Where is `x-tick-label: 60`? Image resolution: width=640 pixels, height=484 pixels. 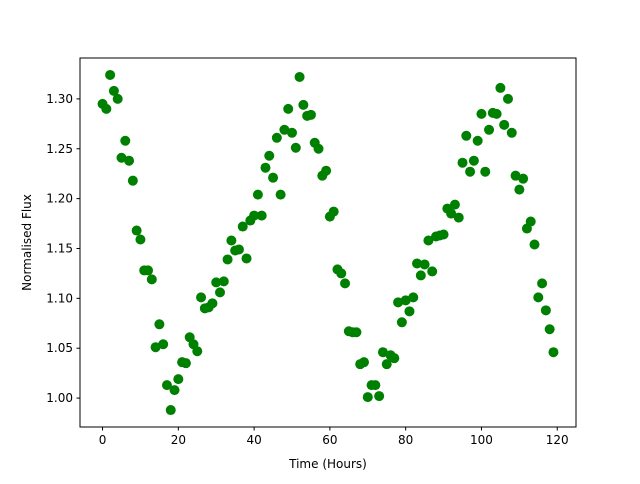
x-tick-label: 60 is located at coordinates (329, 440).